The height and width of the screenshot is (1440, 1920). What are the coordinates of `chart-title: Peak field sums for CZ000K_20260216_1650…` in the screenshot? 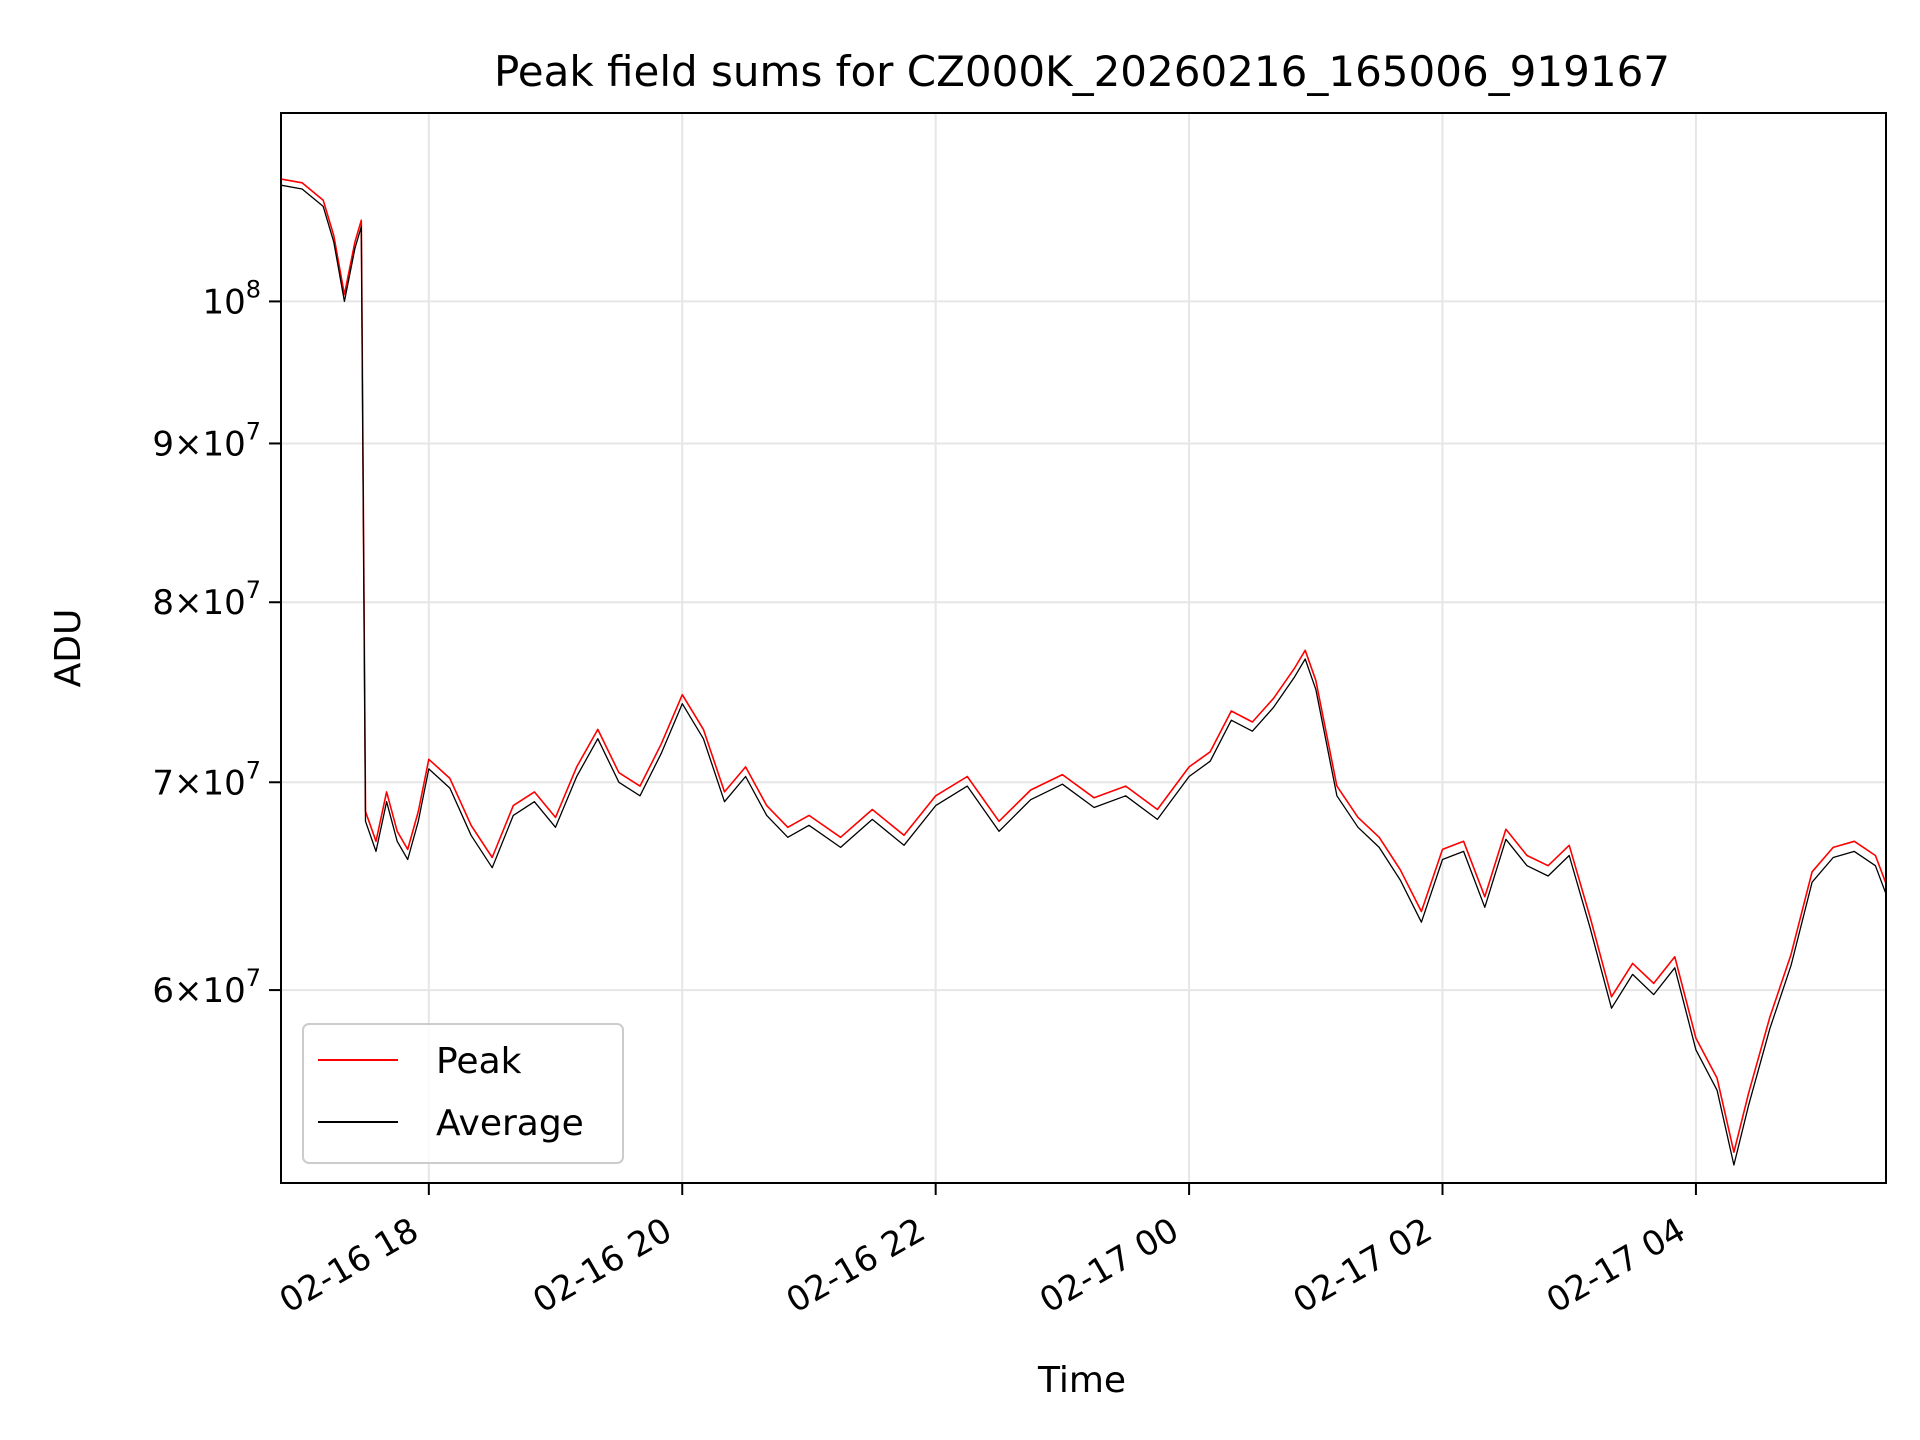 It's located at (1082, 71).